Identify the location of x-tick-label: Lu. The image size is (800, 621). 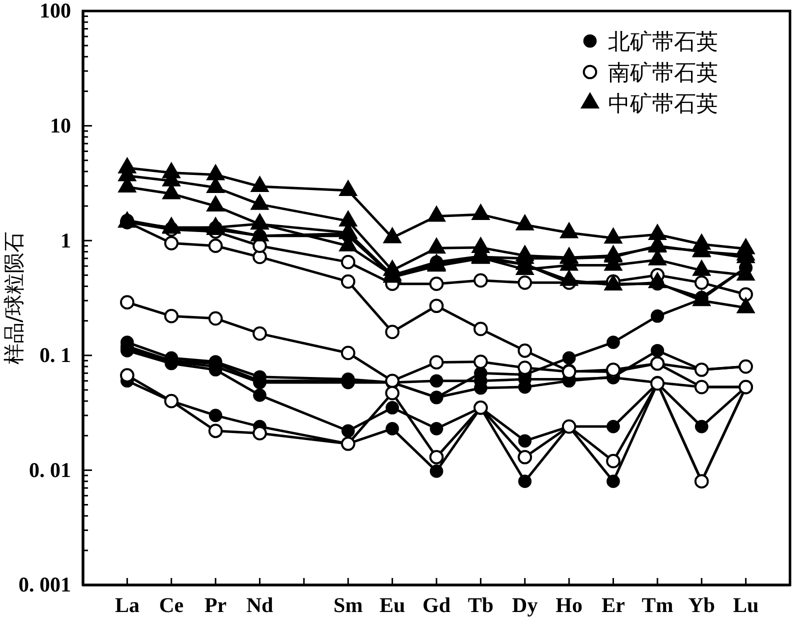
(745, 604).